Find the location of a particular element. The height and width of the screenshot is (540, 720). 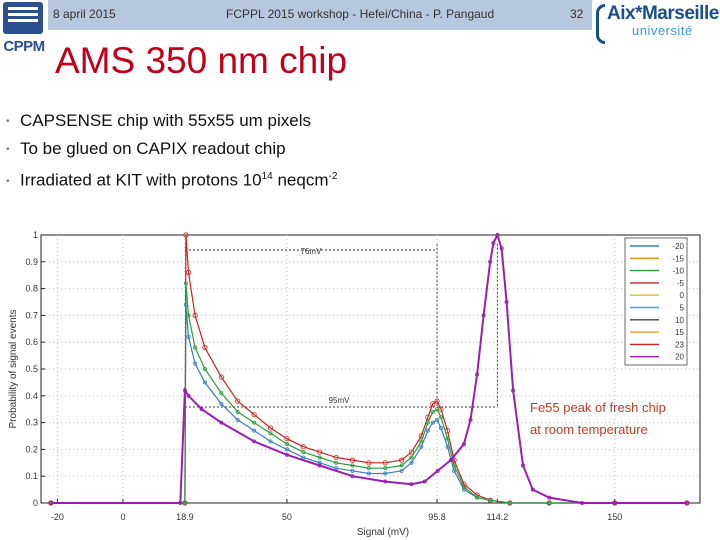

x-tick-label: 114.2 is located at coordinates (497, 517).